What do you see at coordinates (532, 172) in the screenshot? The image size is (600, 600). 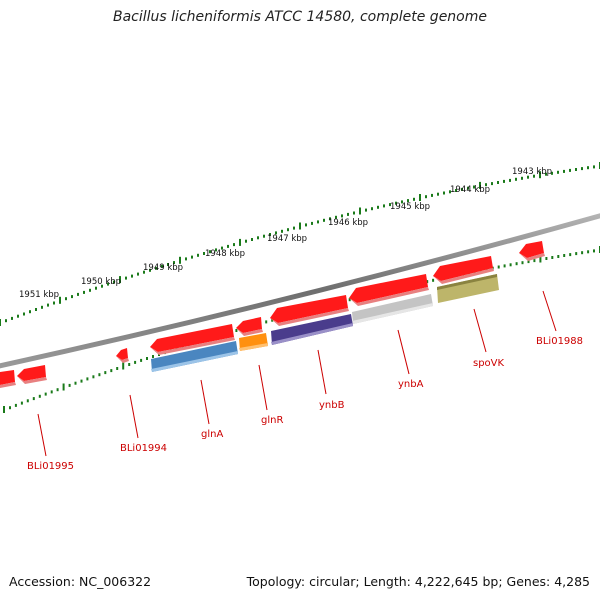 I see `kbp-label-1943: 1943 kbp` at bounding box center [532, 172].